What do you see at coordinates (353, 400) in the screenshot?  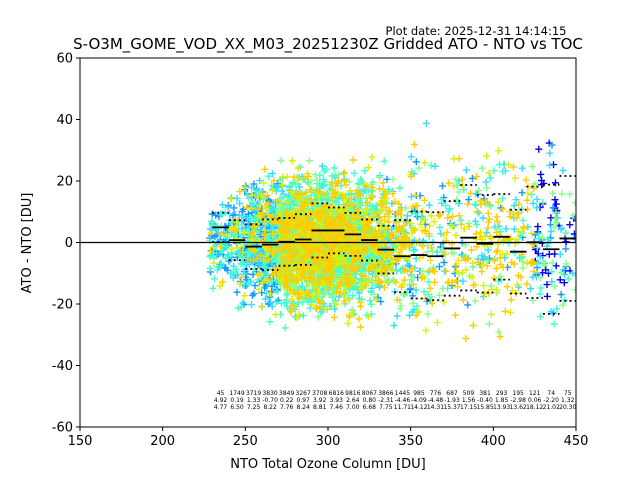 I see `annotation-means-value: 2.64` at bounding box center [353, 400].